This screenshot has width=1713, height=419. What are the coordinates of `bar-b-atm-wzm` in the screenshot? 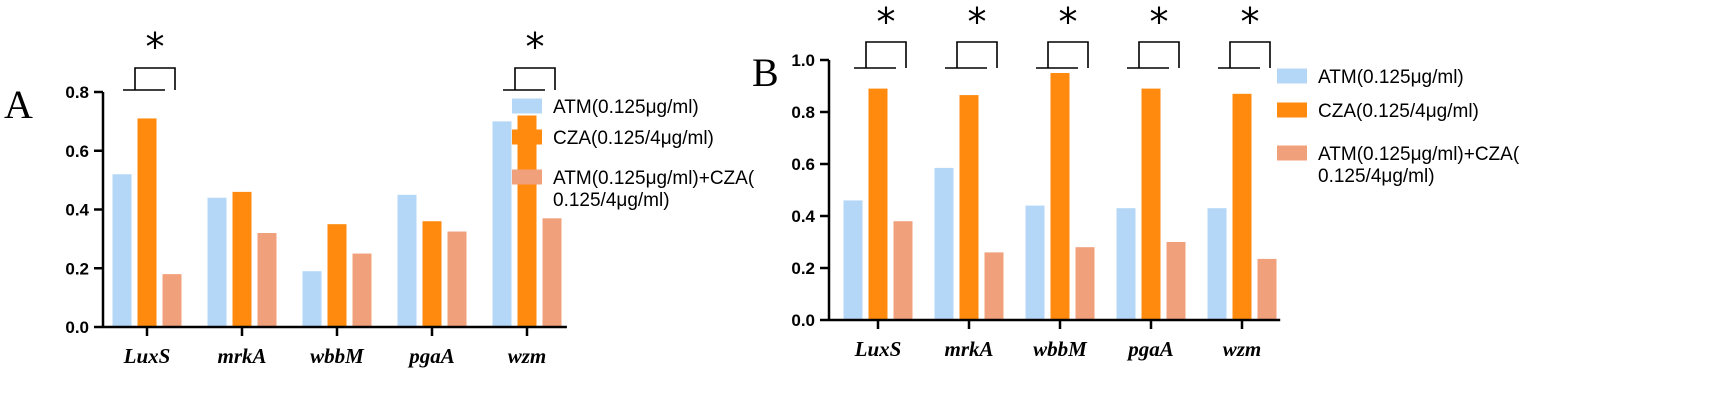 It's located at (1217, 264).